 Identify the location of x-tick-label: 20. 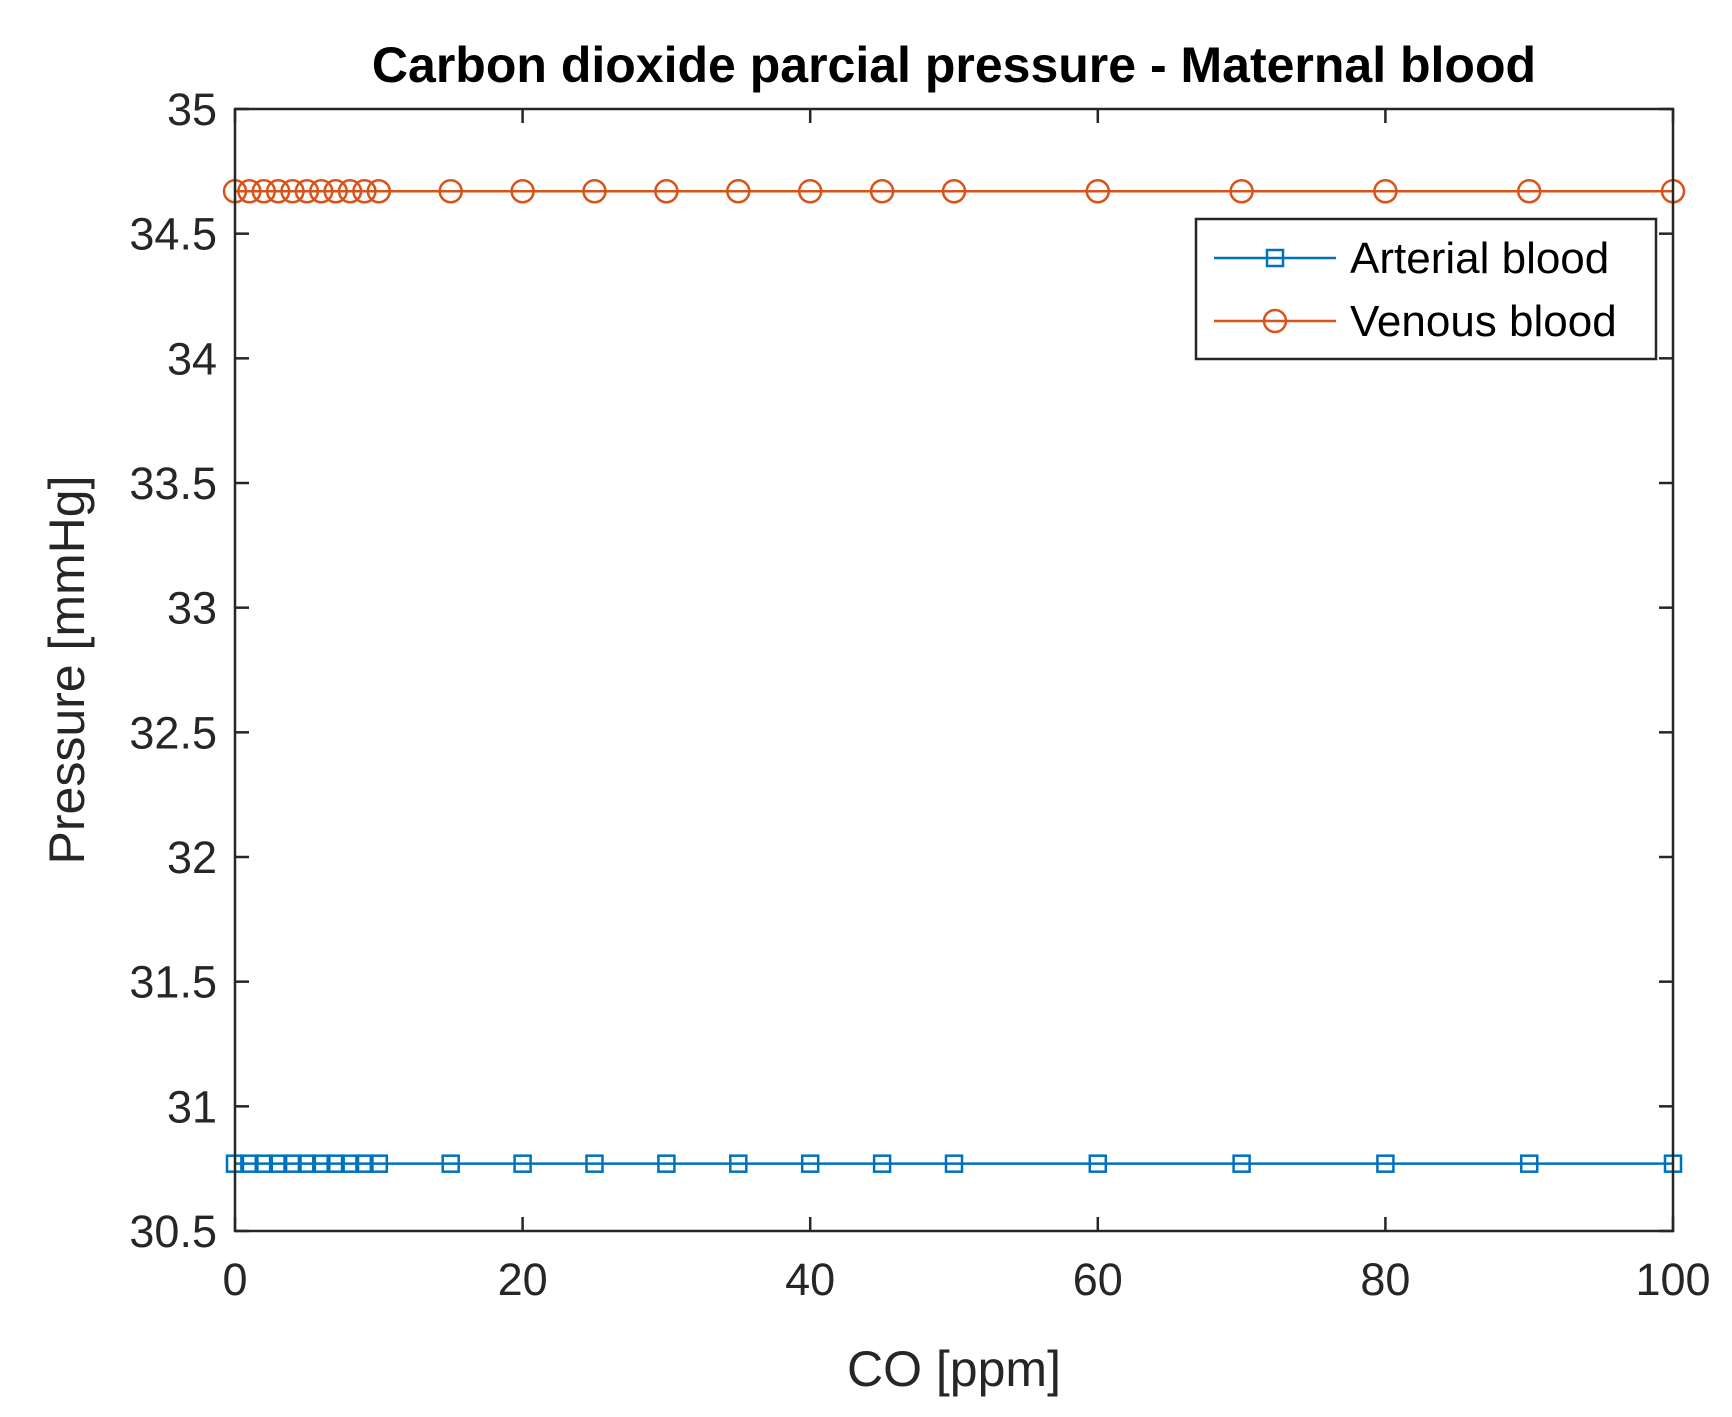
(523, 1279).